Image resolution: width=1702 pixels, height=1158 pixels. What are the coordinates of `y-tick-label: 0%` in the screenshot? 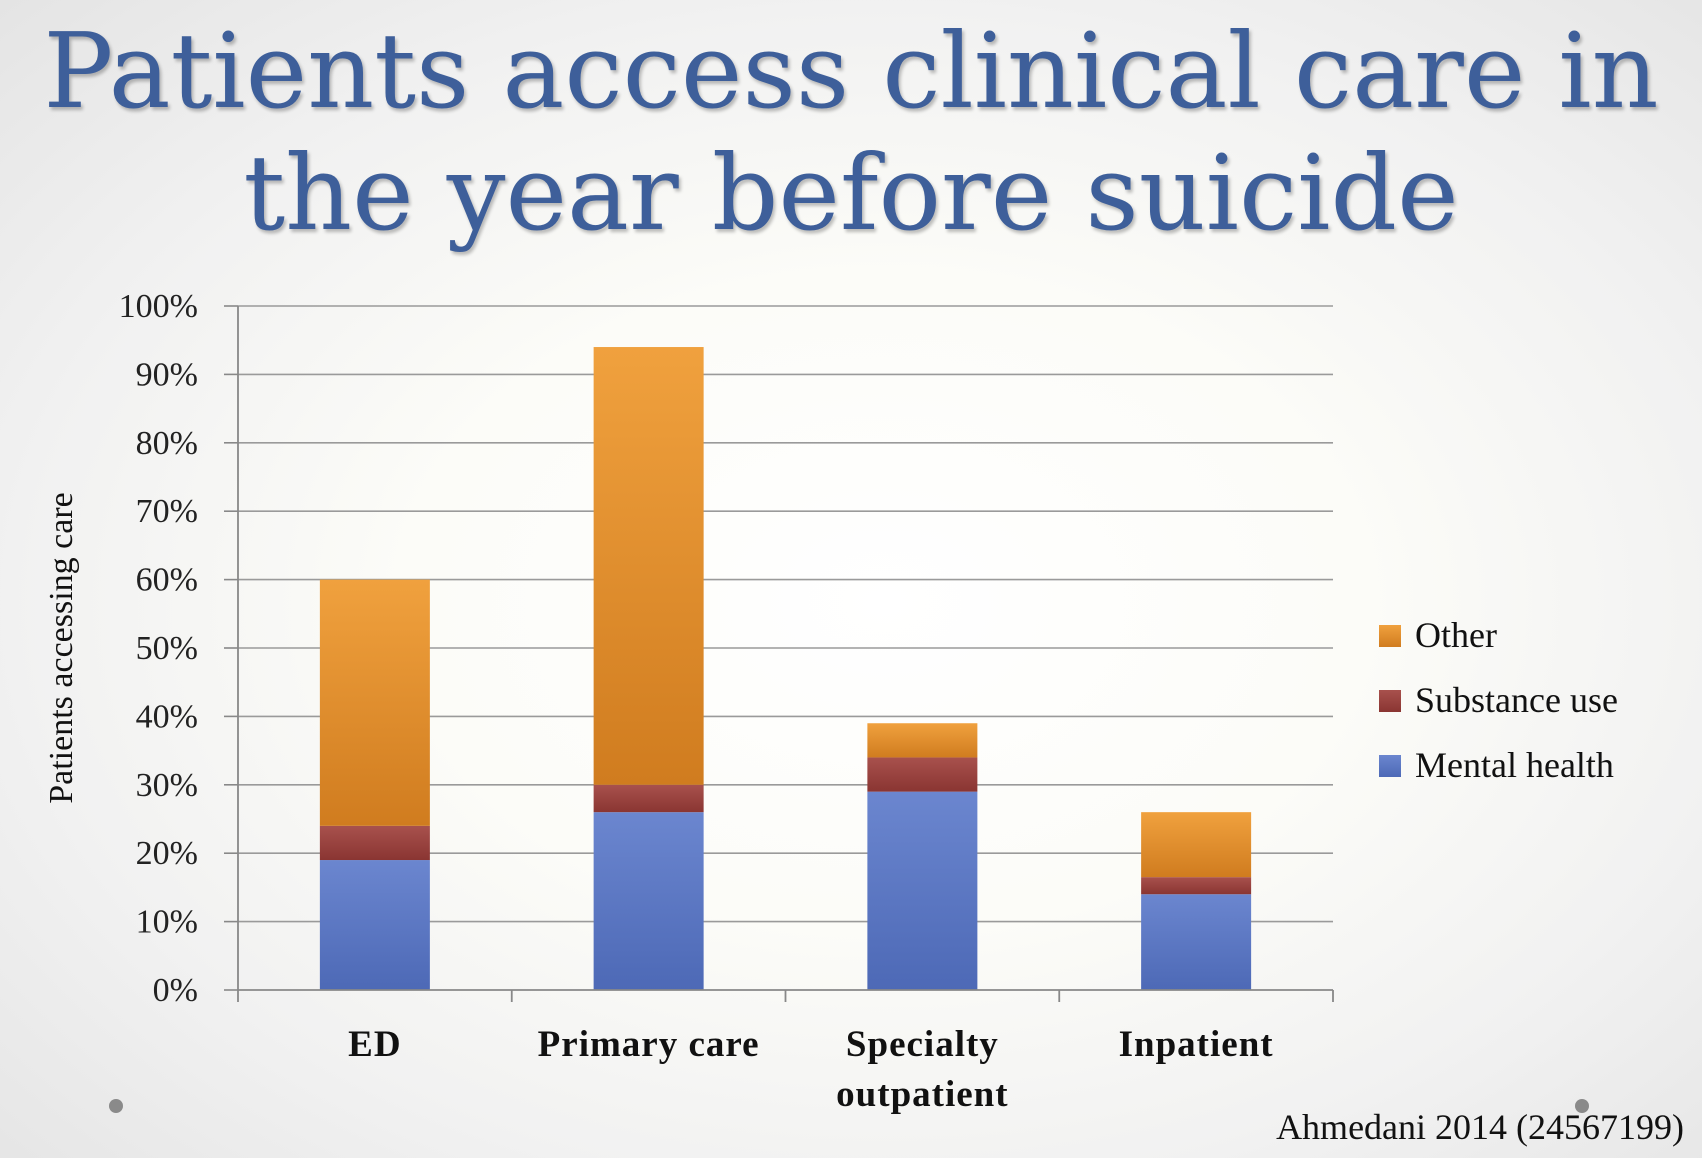 It's located at (175, 990).